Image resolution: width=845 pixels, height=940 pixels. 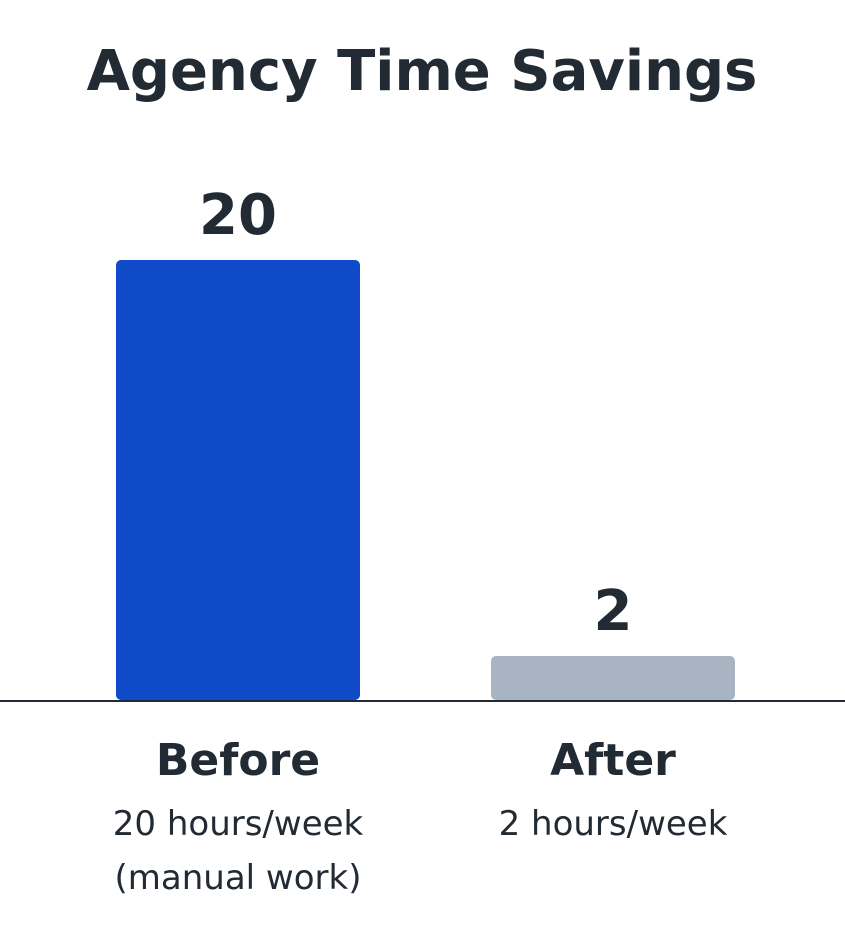 What do you see at coordinates (613, 678) in the screenshot?
I see `bar-after` at bounding box center [613, 678].